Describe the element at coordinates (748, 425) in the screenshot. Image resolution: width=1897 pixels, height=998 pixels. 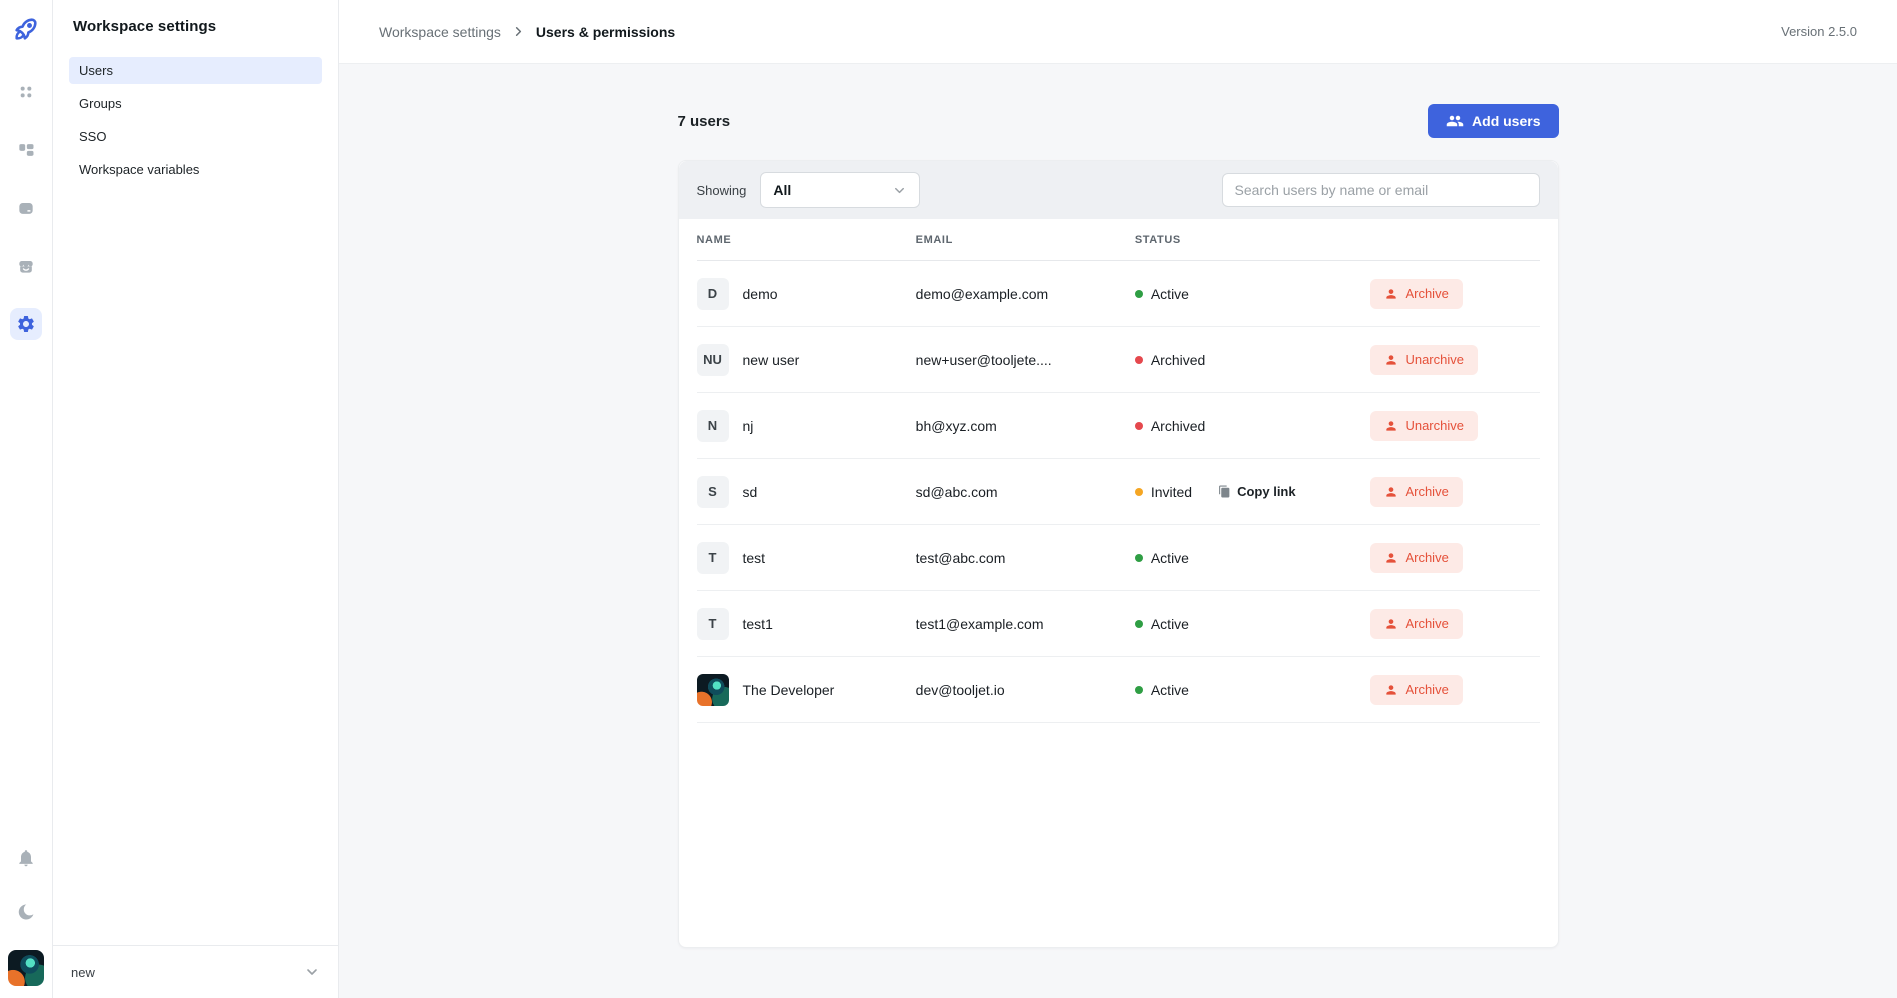
I see `user-name: nj` at that location.